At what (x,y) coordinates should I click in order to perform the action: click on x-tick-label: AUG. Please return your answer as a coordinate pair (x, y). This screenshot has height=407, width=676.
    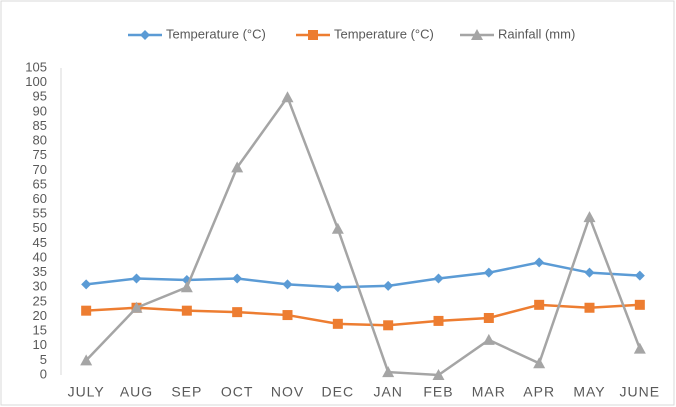
    Looking at the image, I should click on (136, 392).